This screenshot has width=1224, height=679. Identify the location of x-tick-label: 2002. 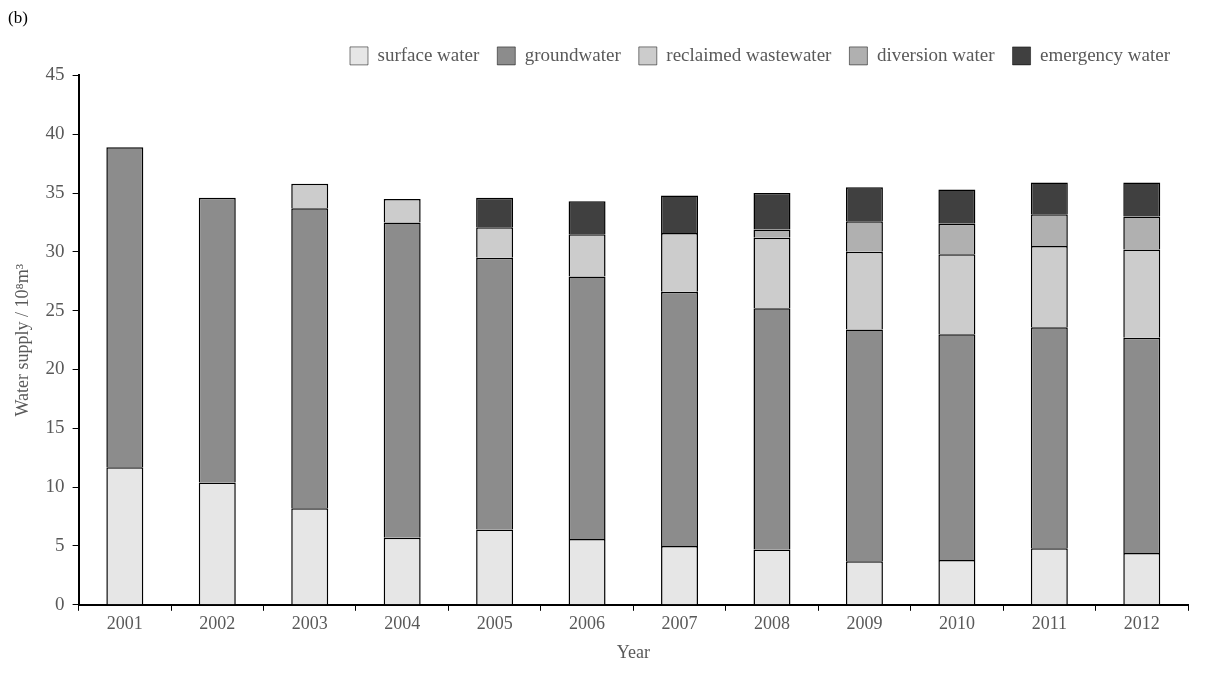
(217, 623).